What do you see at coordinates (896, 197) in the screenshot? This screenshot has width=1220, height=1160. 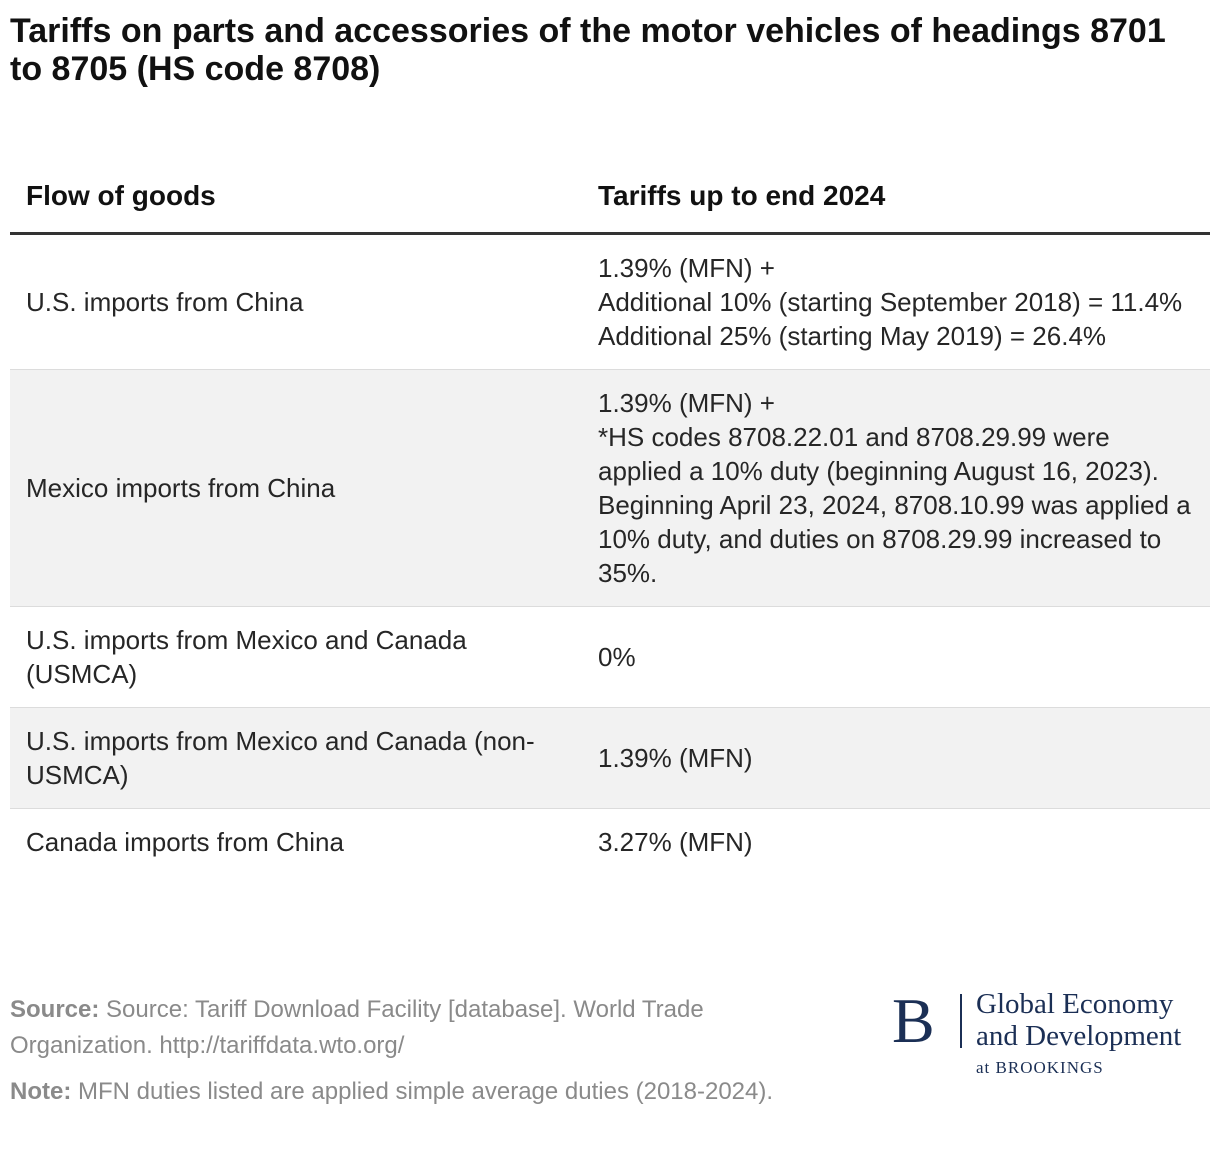 I see `column-header-tariffs: Tariffs up to end 2024` at bounding box center [896, 197].